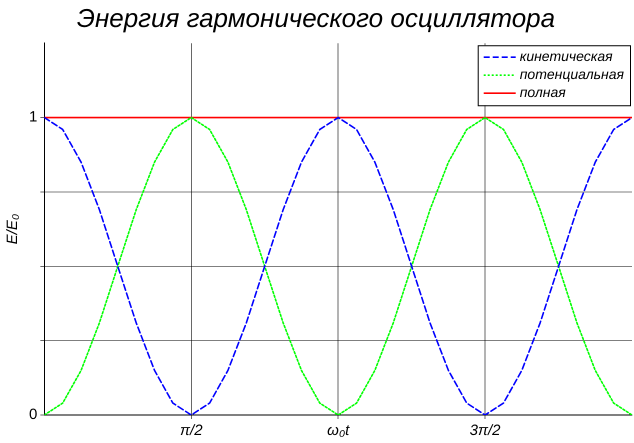 This screenshot has height=443, width=634. Describe the element at coordinates (567, 56) in the screenshot. I see `legend-label: кинетическая` at that location.